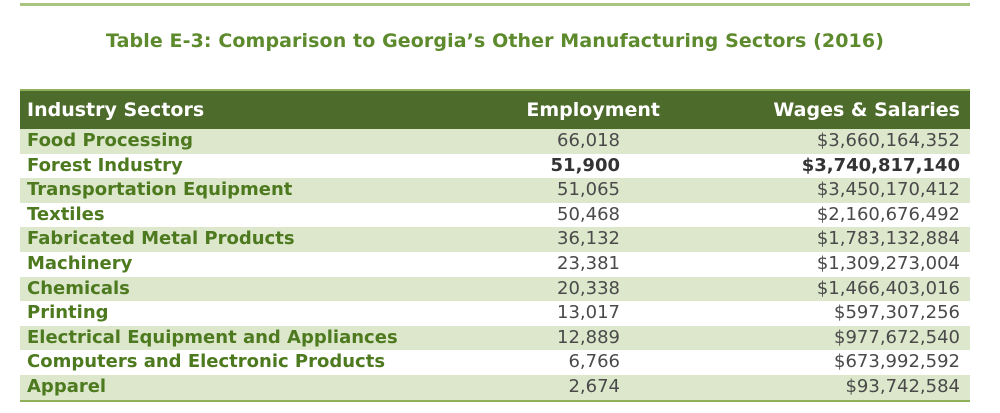 The image size is (1000, 413). What do you see at coordinates (588, 214) in the screenshot?
I see `employment-cell: 50,468` at bounding box center [588, 214].